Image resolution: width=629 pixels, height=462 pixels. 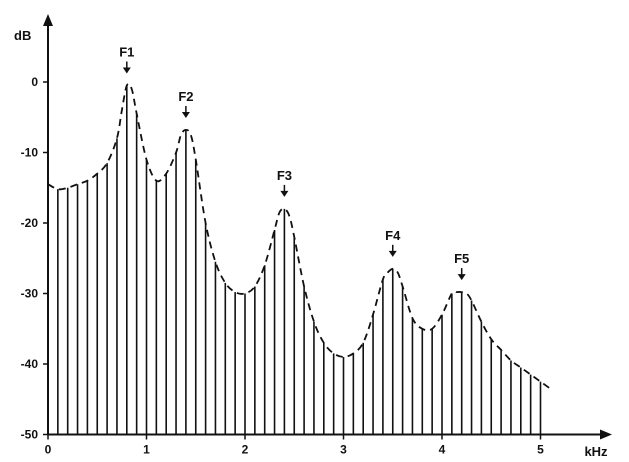 I want to click on y-tick-label: 0, so click(x=34, y=82).